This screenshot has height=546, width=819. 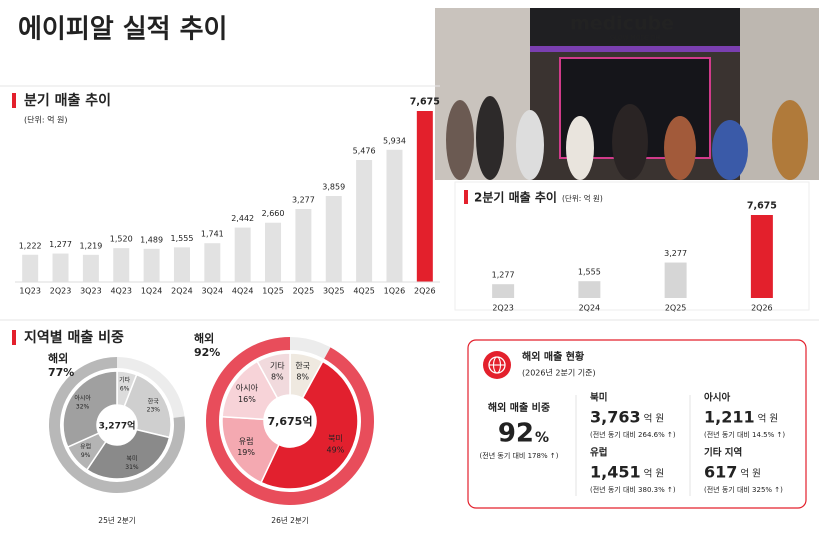 What do you see at coordinates (121, 239) in the screenshot?
I see `value-label: 1,520` at bounding box center [121, 239].